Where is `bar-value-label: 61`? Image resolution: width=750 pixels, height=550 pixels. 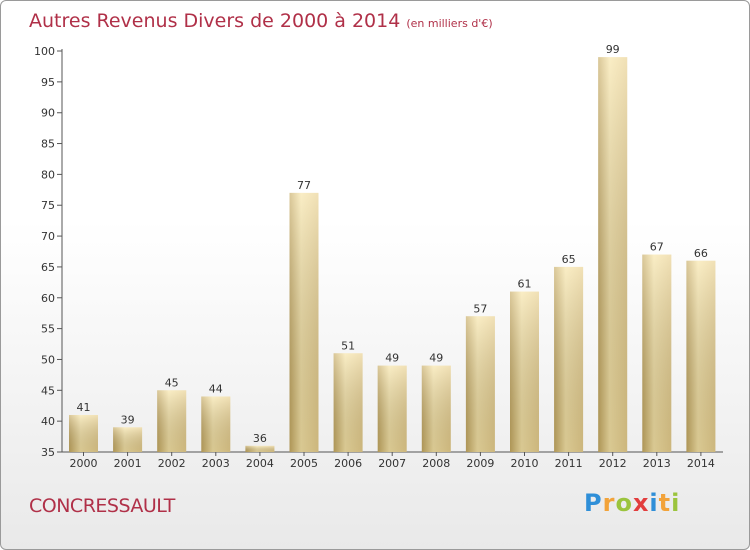 bar-value-label: 61 is located at coordinates (525, 284).